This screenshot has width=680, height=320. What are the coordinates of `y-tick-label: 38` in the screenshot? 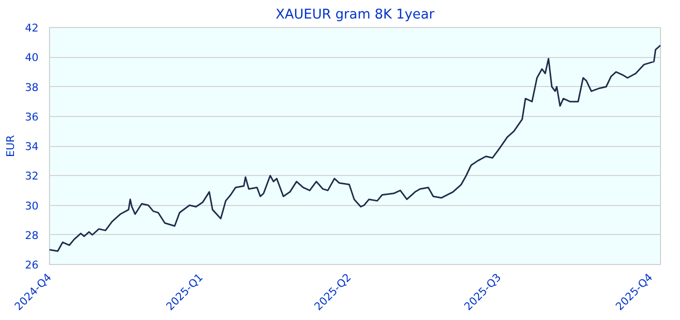 It's located at (31, 87).